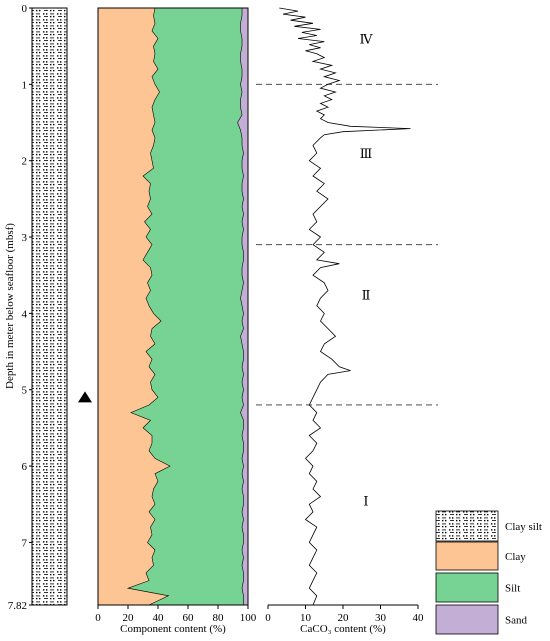  I want to click on component-tick-label-3: 60, so click(189, 618).